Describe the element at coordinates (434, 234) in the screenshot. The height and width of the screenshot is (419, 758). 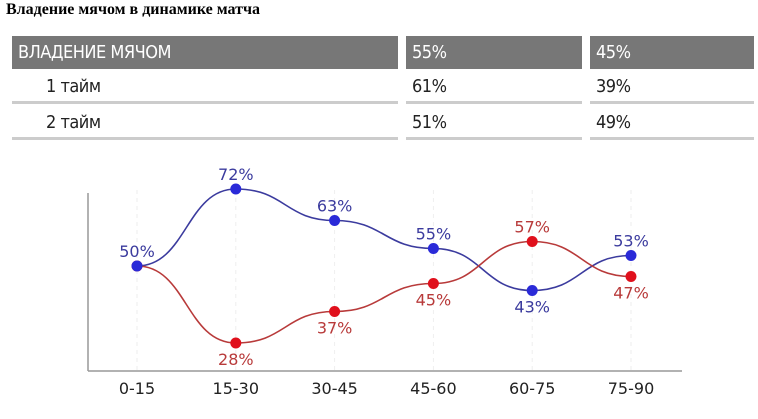
I see `data-label: 55%` at that location.